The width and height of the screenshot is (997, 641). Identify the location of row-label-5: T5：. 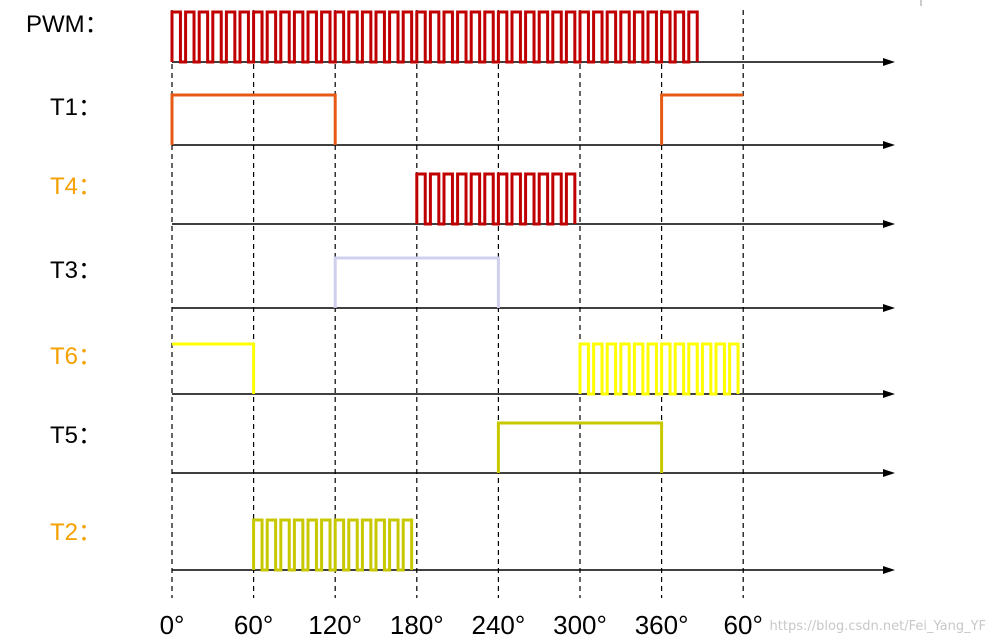
(76, 435).